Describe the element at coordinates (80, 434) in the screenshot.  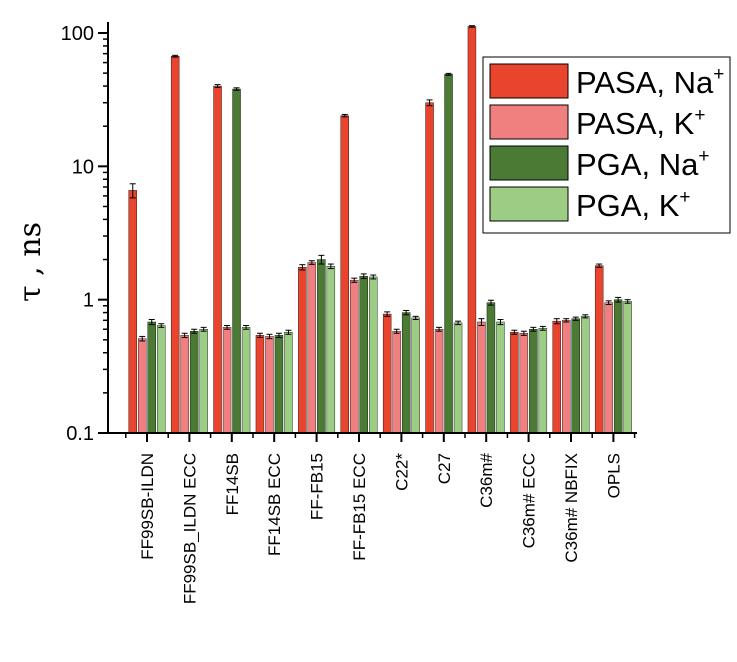
I see `y-tick-label: 0.1` at that location.